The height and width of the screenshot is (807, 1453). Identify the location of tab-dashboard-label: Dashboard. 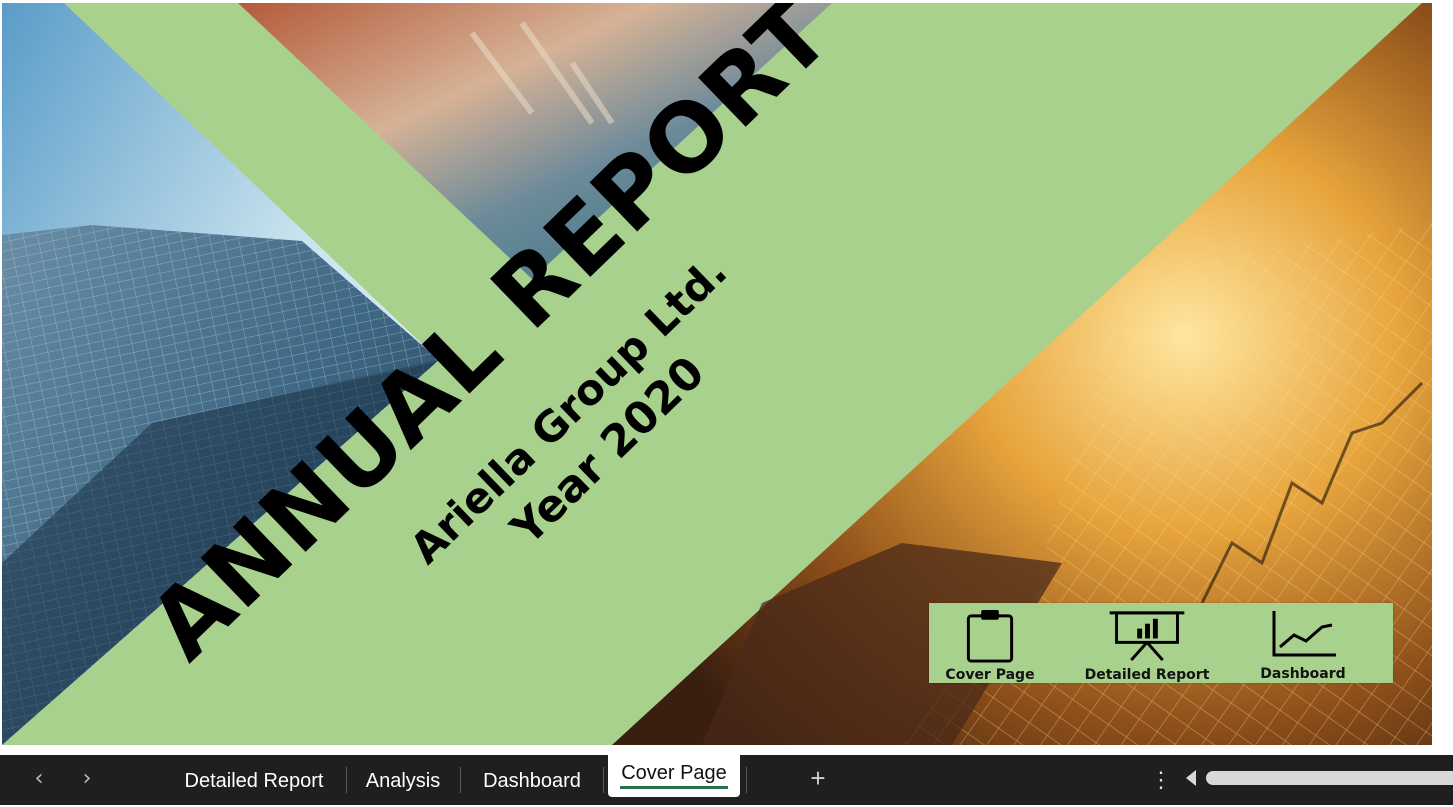
(532, 781).